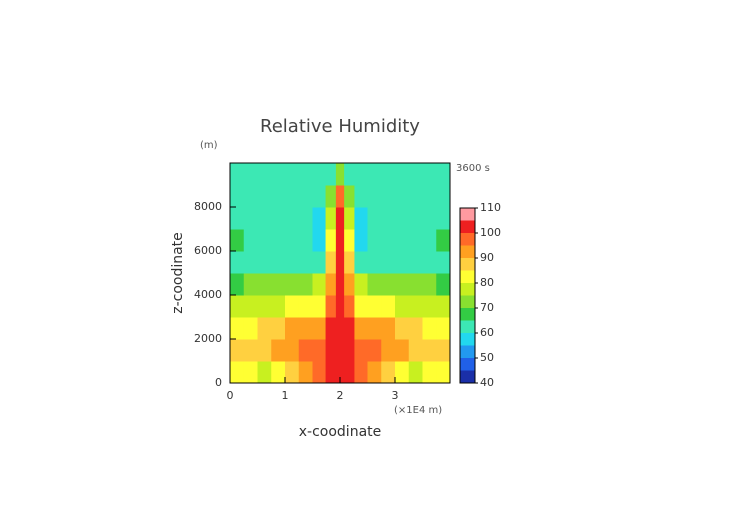 The height and width of the screenshot is (532, 752). Describe the element at coordinates (395, 395) in the screenshot. I see `x-tick-label: 3` at that location.